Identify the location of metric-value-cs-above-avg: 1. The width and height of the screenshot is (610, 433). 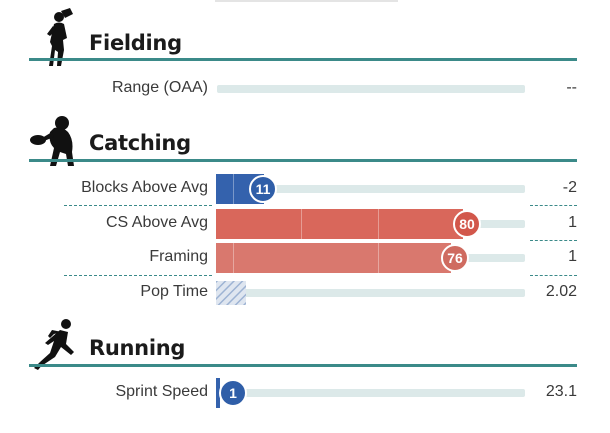
(572, 222).